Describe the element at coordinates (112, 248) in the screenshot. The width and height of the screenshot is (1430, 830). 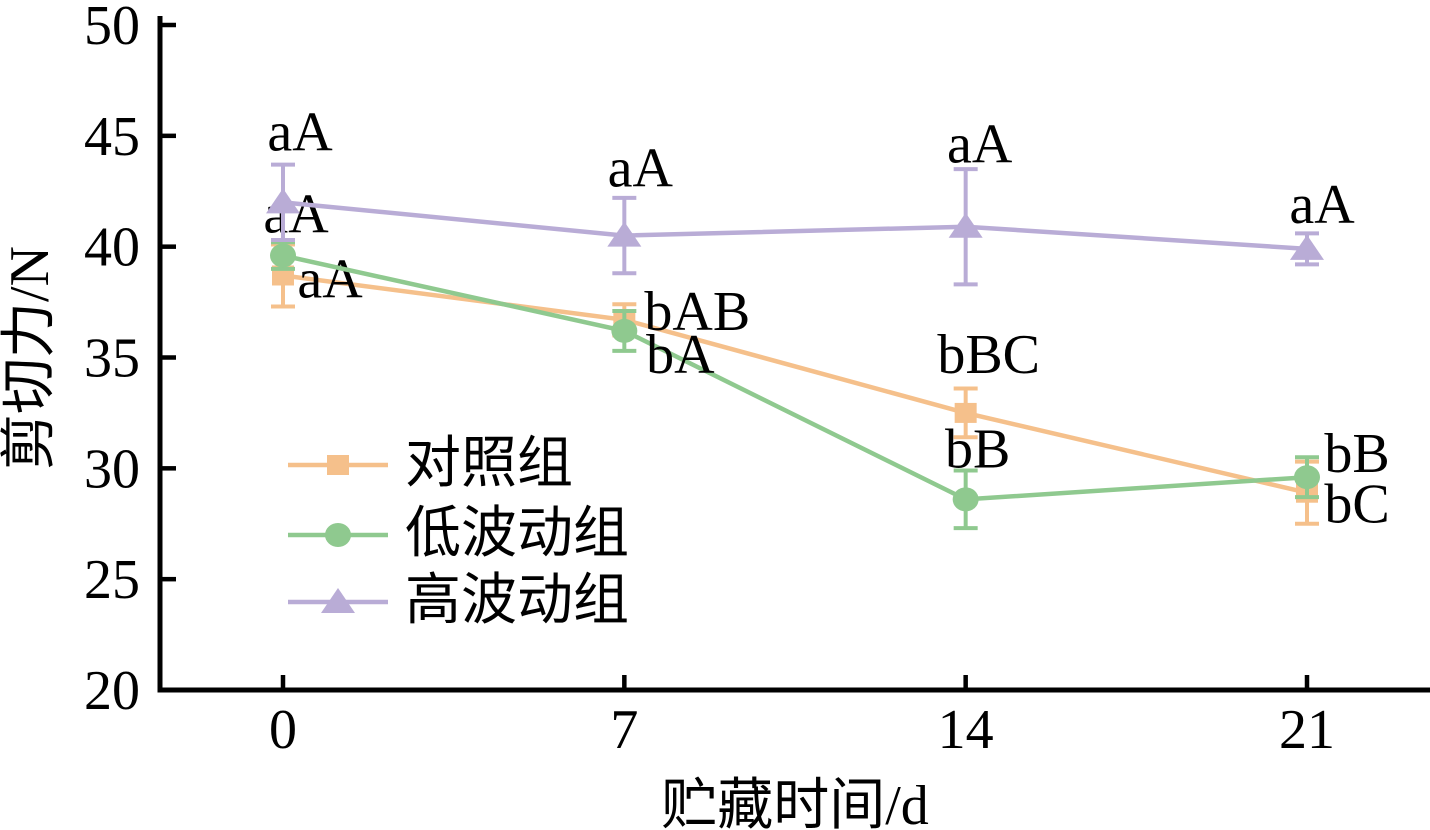
I see `y-tick-label: 40` at that location.